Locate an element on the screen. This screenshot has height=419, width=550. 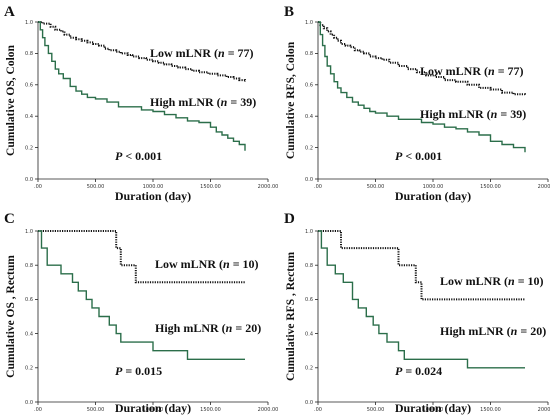
panel-letter: B is located at coordinates (289, 12).